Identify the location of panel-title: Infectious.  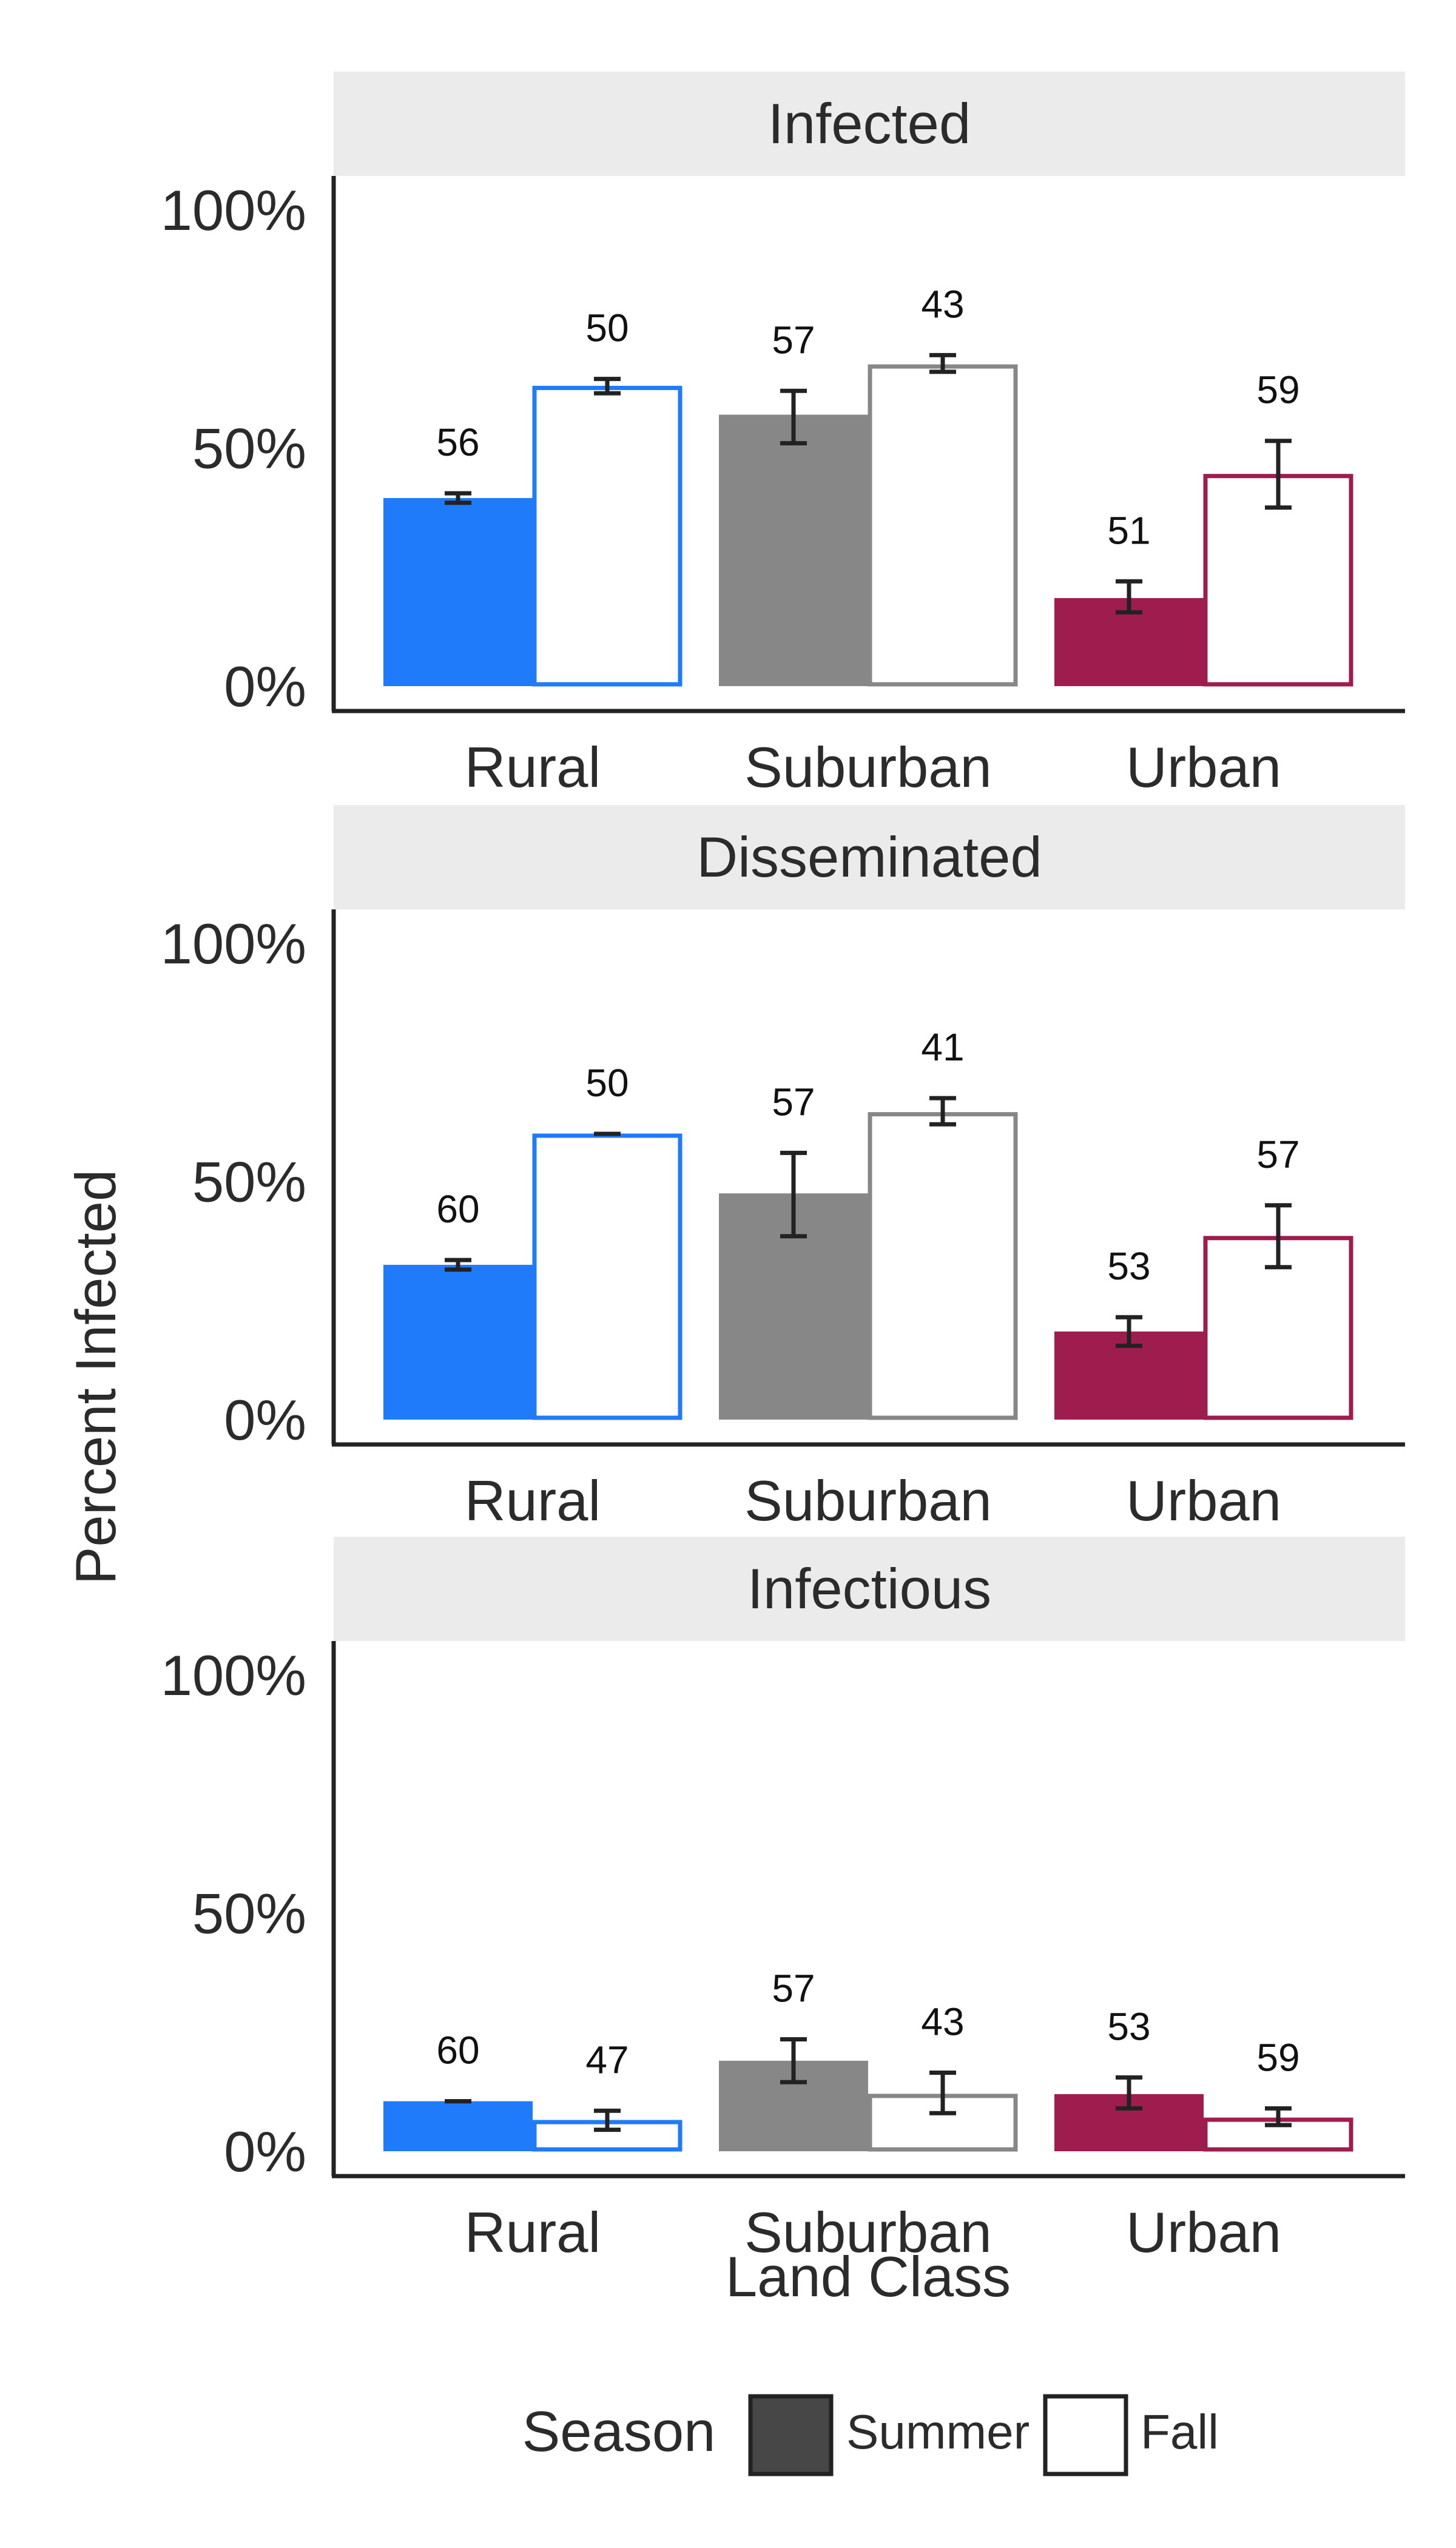
(869, 1588).